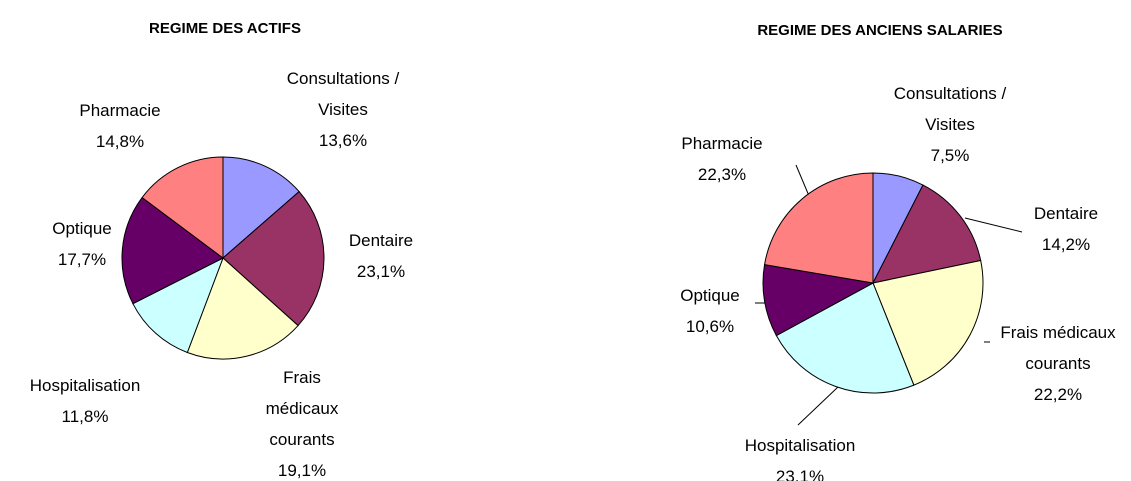  Describe the element at coordinates (722, 174) in the screenshot. I see `value-label: 22,3%` at that location.